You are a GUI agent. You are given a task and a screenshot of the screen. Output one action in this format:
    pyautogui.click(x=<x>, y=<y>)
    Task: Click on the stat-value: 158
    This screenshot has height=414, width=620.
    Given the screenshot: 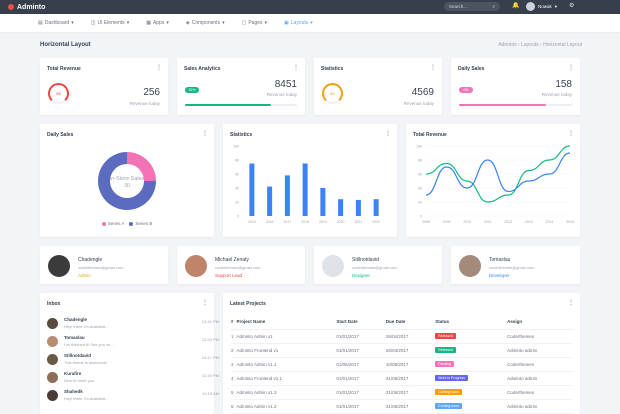 What is the action you would take?
    pyautogui.click(x=563, y=84)
    